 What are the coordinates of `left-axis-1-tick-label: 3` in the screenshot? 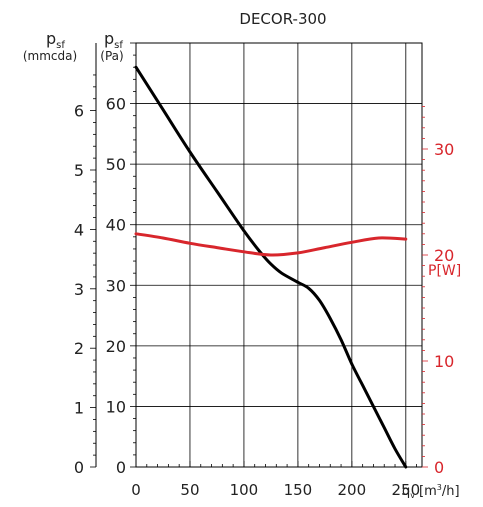 It's located at (79, 289).